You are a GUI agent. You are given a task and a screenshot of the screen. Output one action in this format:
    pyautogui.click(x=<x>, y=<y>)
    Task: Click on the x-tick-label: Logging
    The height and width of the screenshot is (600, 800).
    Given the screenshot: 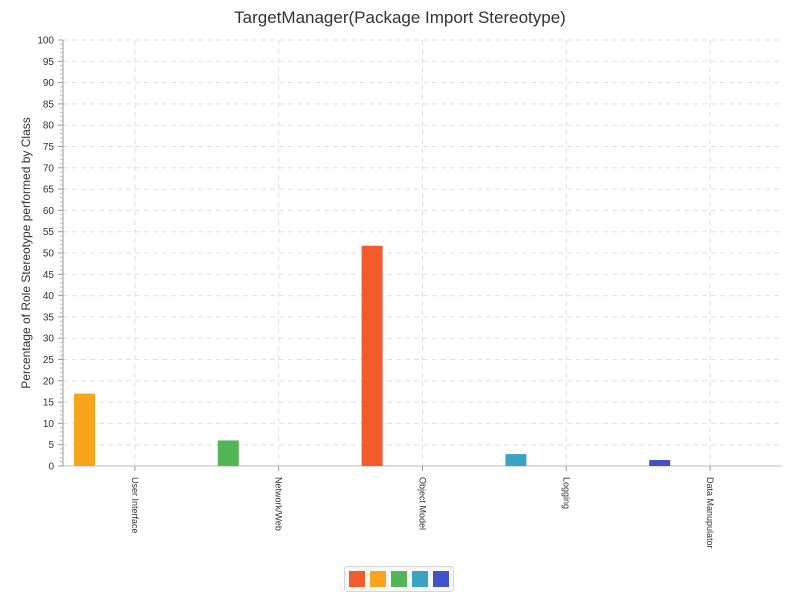 What is the action you would take?
    pyautogui.click(x=566, y=493)
    